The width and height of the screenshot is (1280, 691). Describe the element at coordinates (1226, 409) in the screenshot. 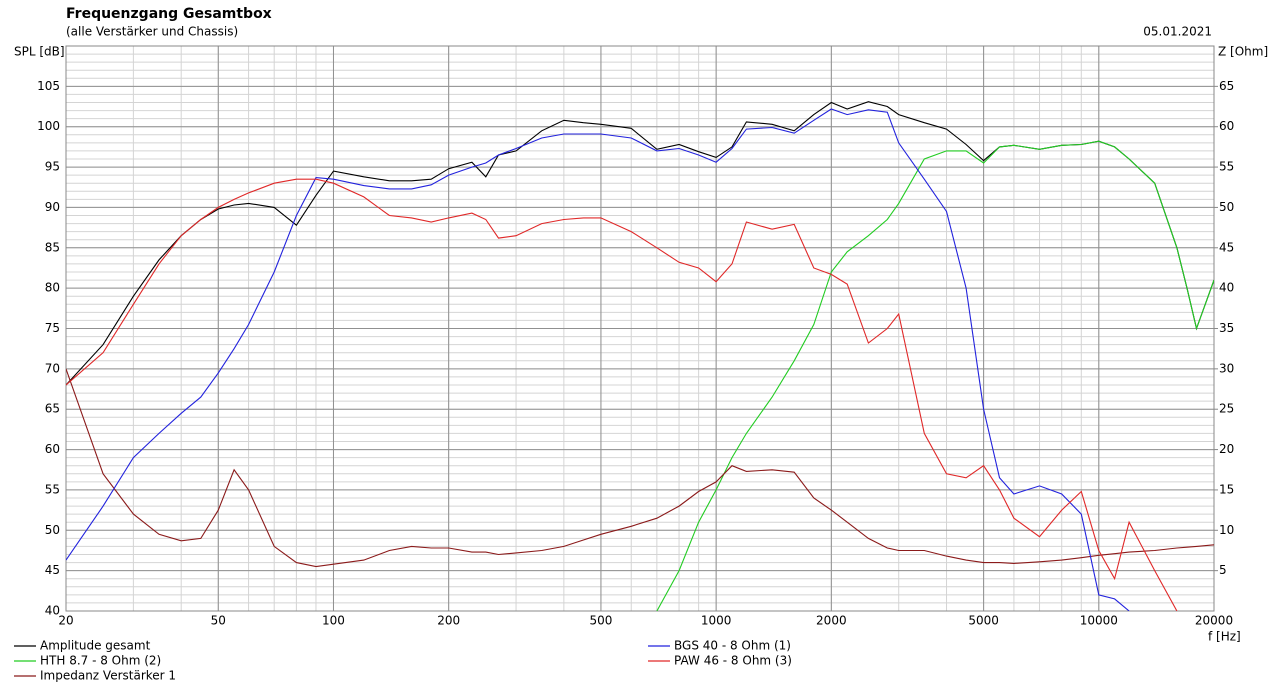

I see `y2-tick-label: 25` at that location.